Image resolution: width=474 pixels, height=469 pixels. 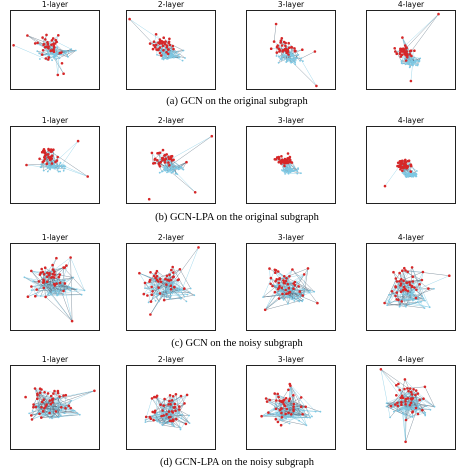 I want to click on graph-panel-b3, so click(x=291, y=165).